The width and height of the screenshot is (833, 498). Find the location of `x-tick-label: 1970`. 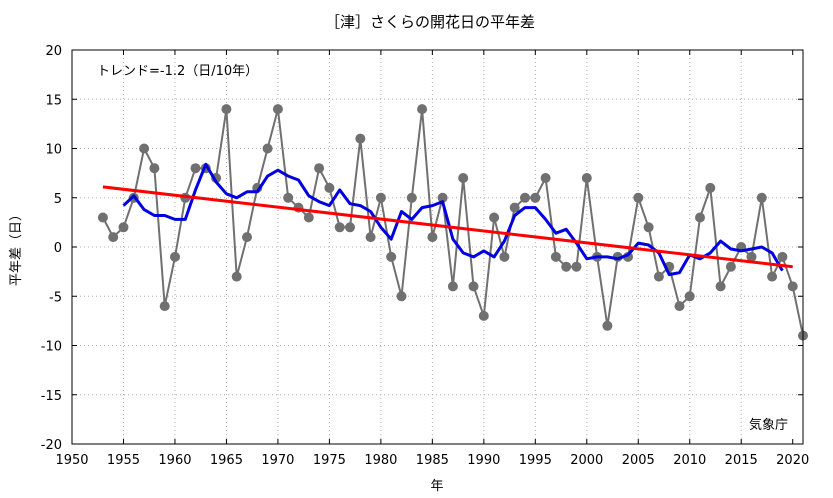

x-tick-label: 1970 is located at coordinates (277, 460).